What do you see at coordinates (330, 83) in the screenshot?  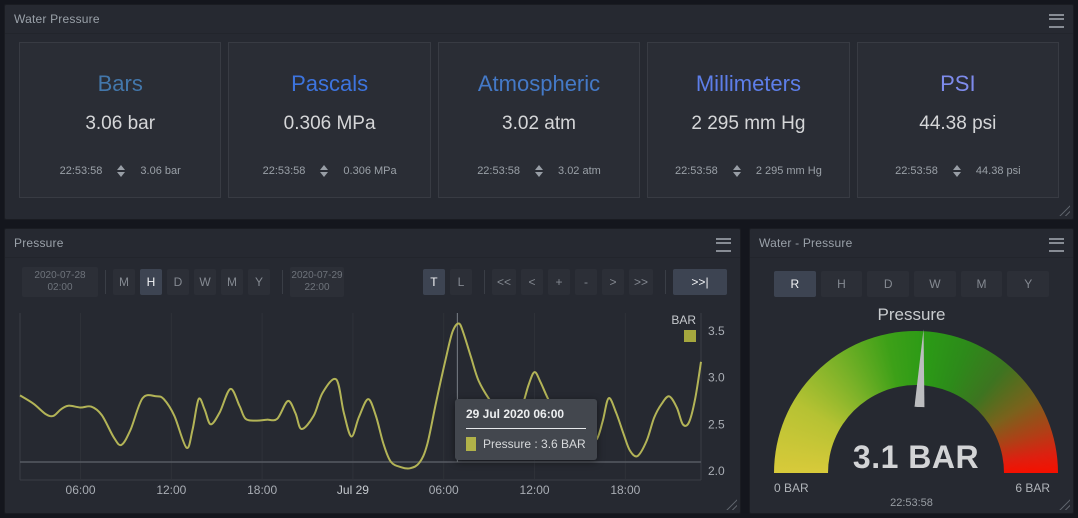 I see `card-title: Pascals` at bounding box center [330, 83].